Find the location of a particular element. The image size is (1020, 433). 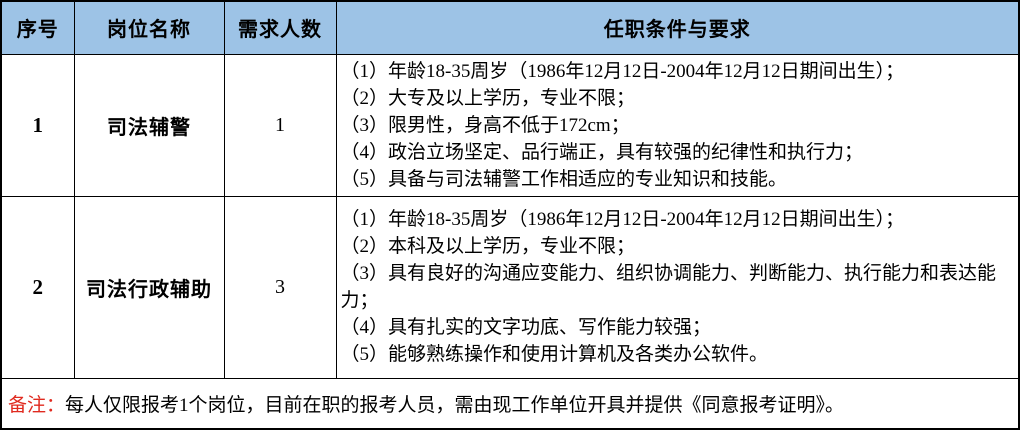

requirement-item: （3）具有良好的沟通应变能力、组织协调能力、判断能力、执行能力和表达能力； is located at coordinates (668, 287).